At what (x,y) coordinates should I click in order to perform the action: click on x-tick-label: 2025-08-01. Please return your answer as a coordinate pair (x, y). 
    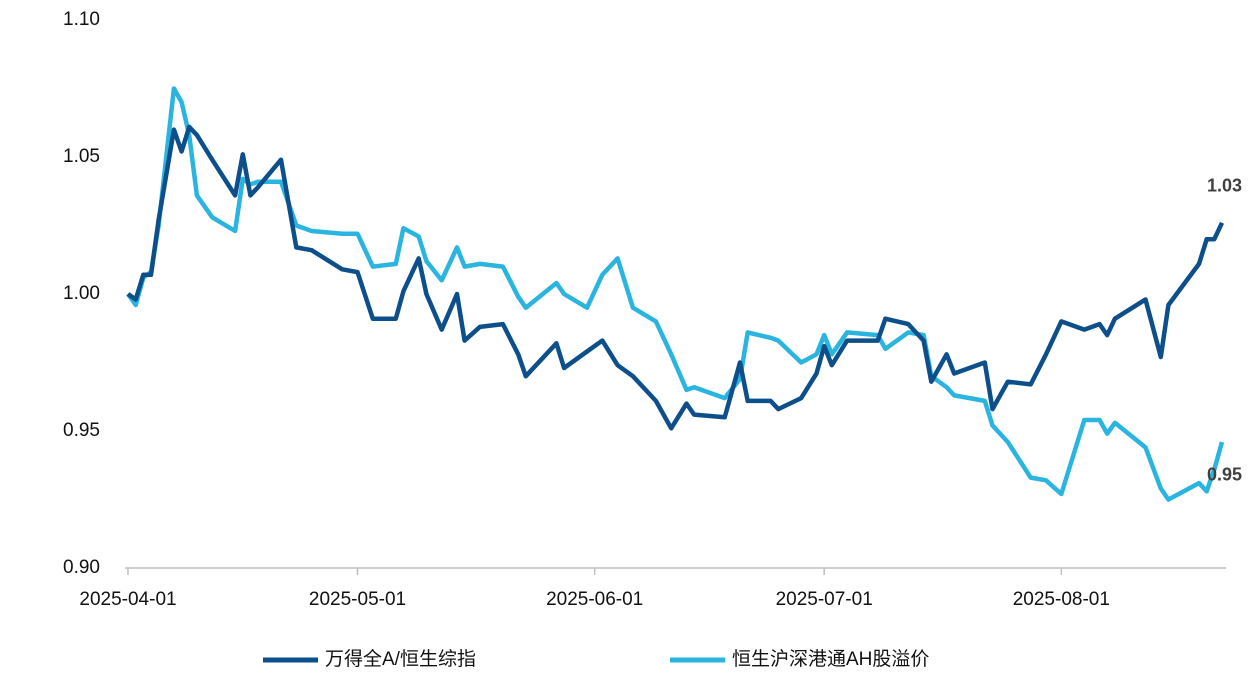
    Looking at the image, I should click on (1061, 599).